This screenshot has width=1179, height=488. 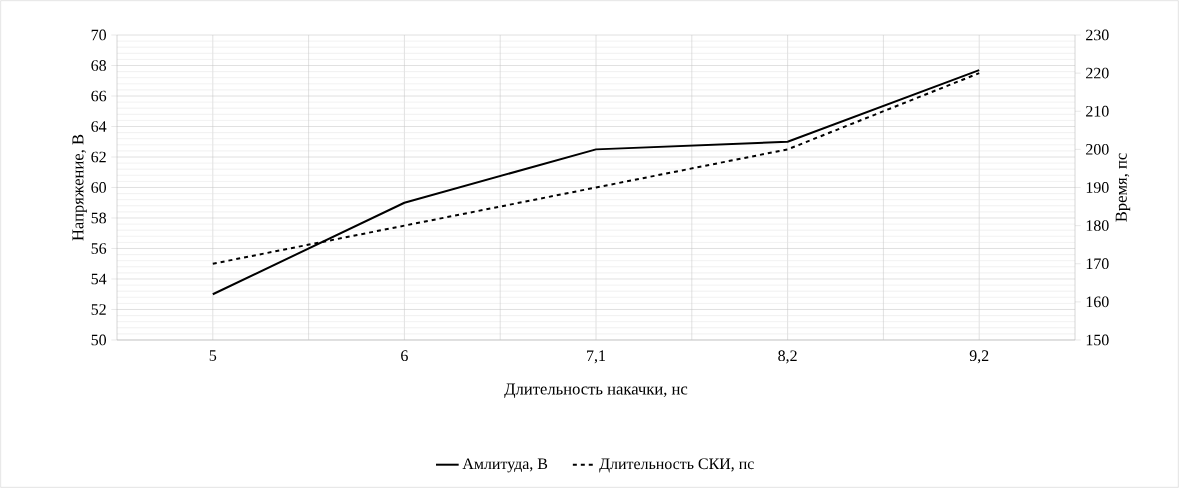 I want to click on y-tick-label: 70, so click(x=99, y=35).